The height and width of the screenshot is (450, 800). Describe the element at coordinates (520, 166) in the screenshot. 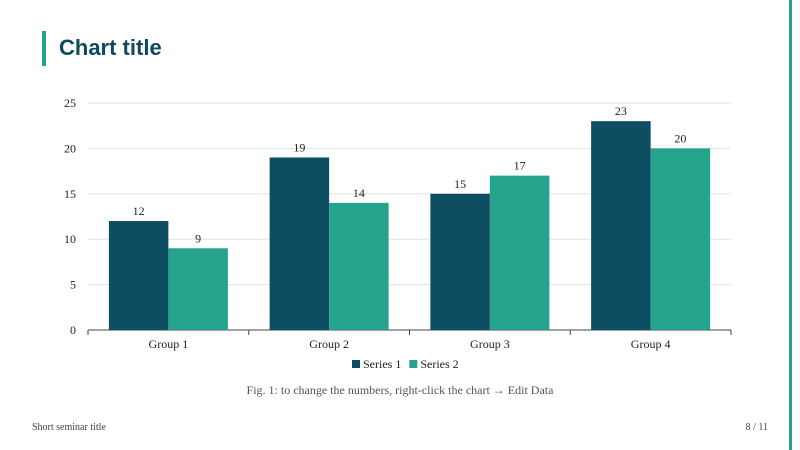

I see `data-label: 17` at that location.